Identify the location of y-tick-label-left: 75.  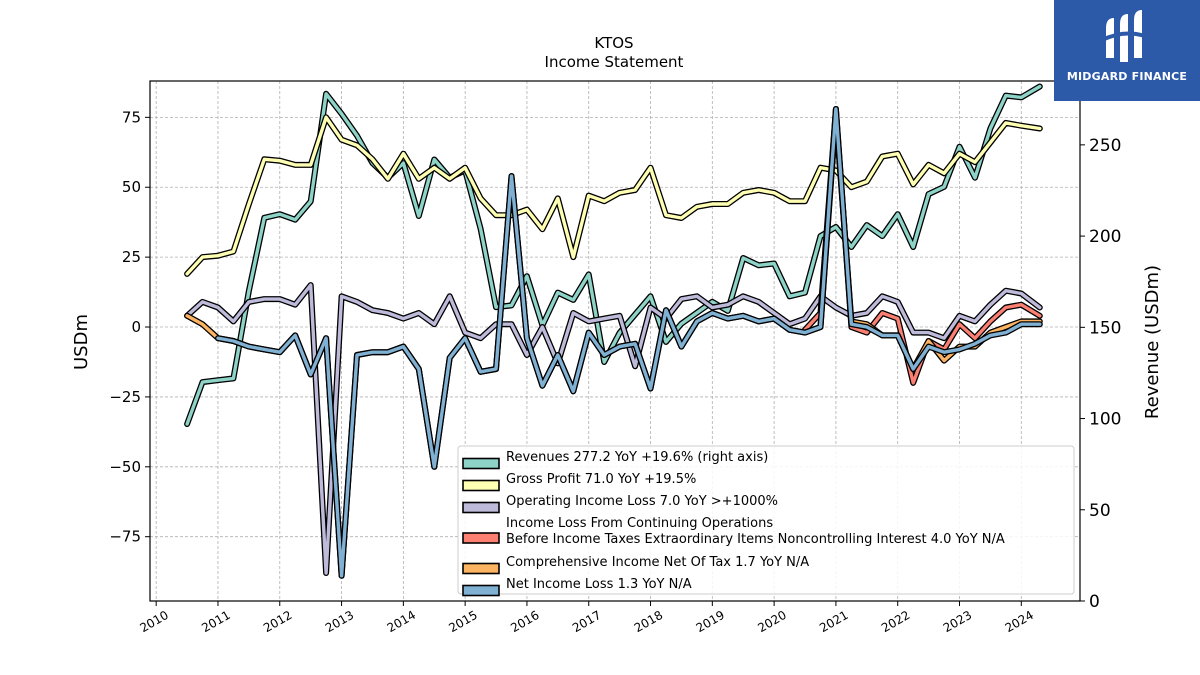
(131, 117).